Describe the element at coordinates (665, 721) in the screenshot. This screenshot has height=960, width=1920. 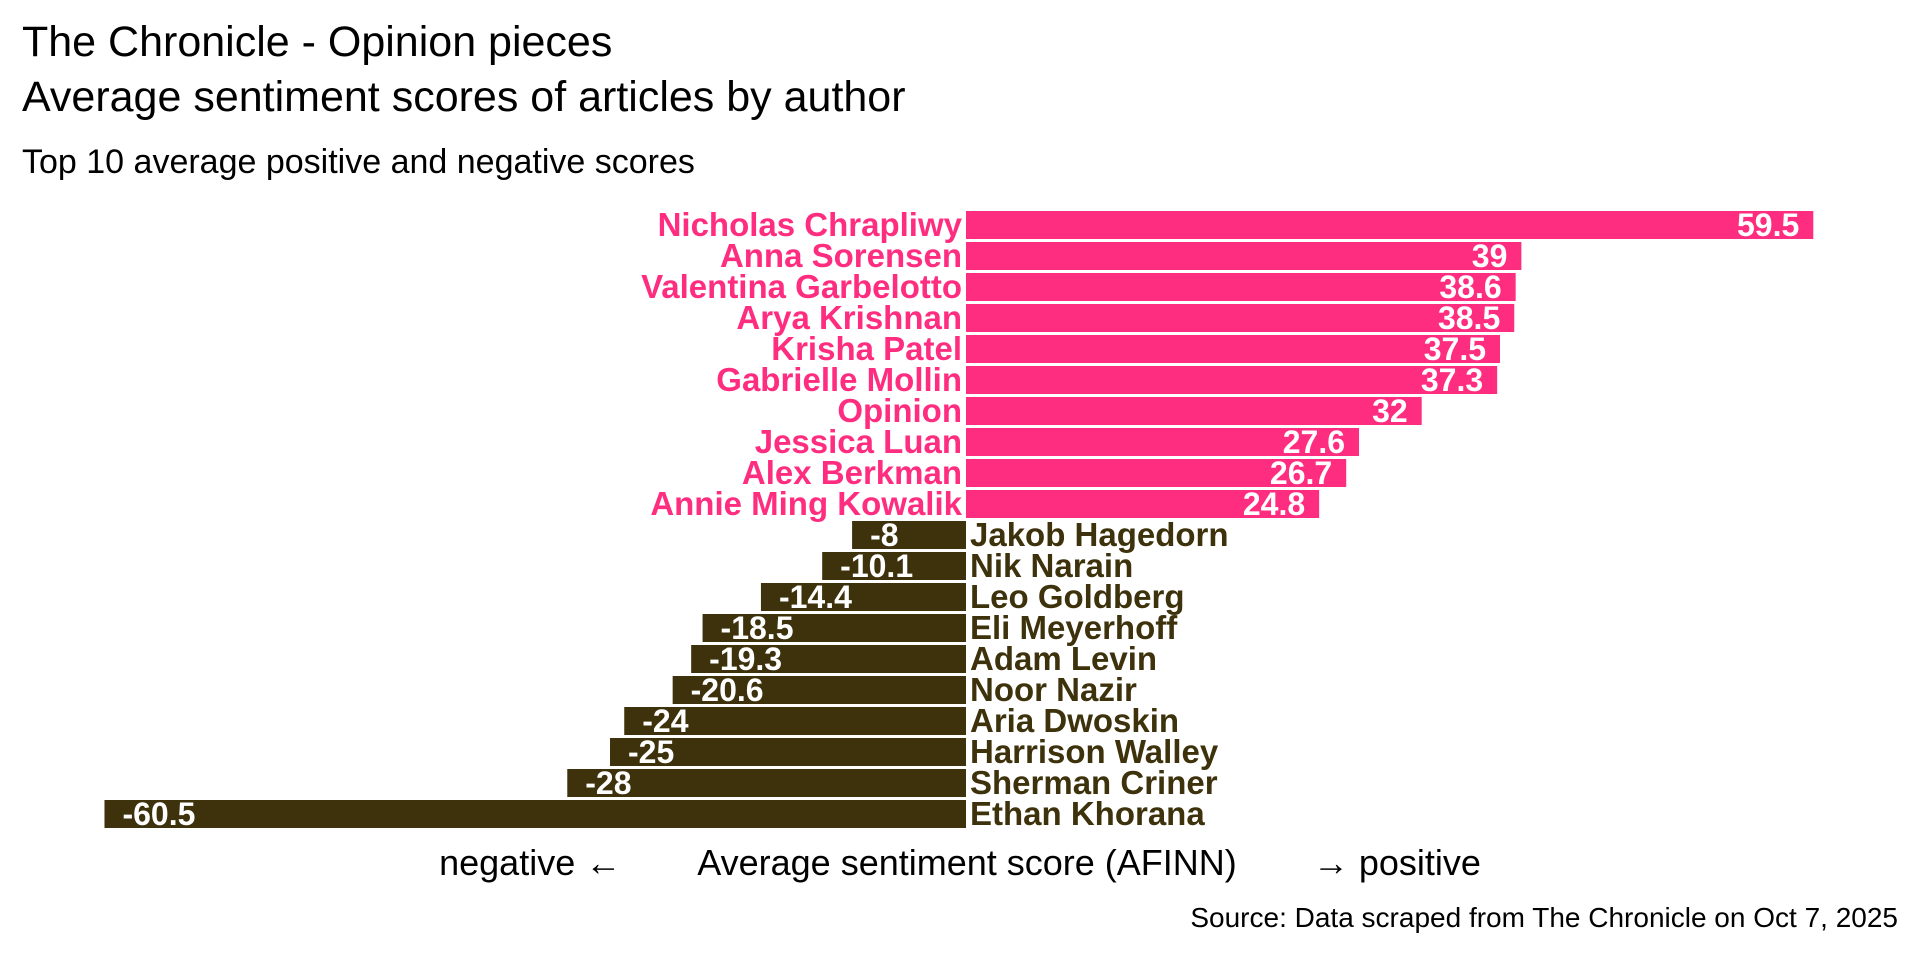
I see `value-label: -24` at that location.